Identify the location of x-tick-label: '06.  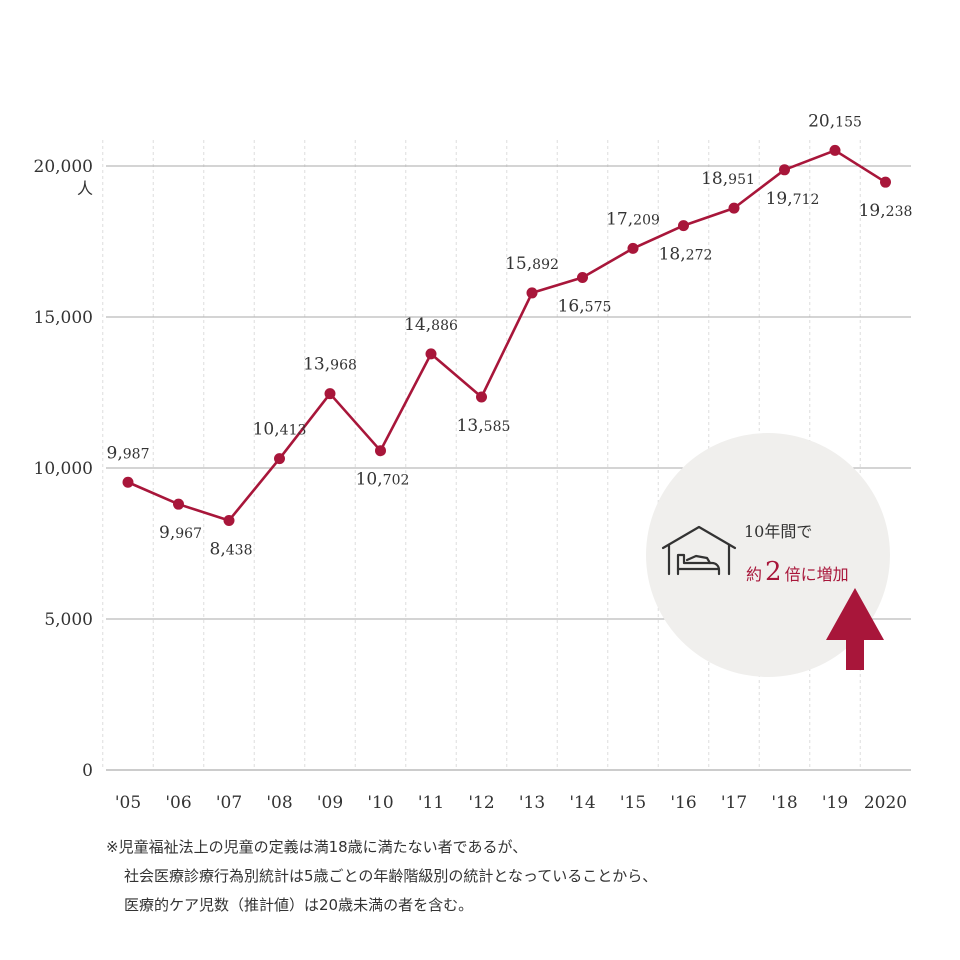
(178, 803).